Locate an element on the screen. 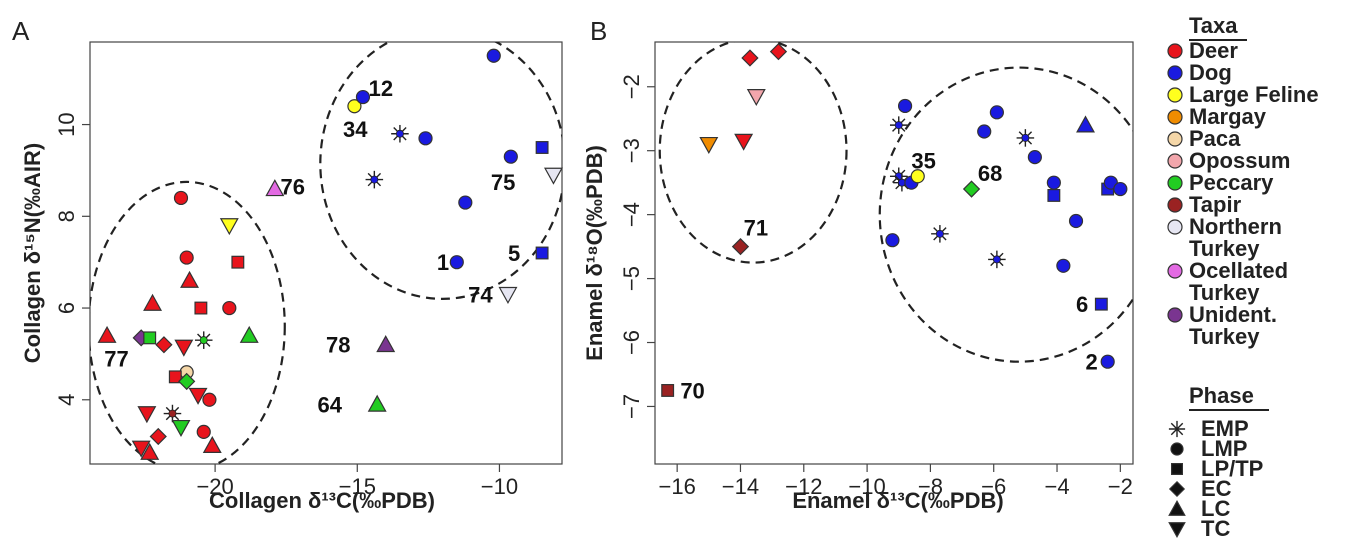  point-annotation: 78 is located at coordinates (338, 345).